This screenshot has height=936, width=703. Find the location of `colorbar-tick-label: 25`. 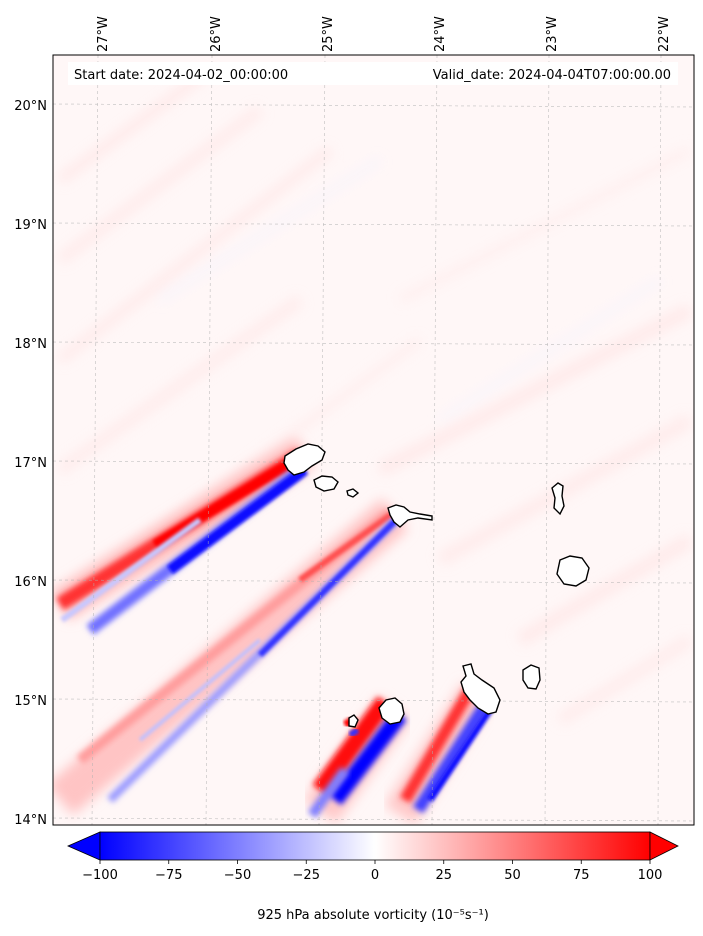

colorbar-tick-label: 25 is located at coordinates (443, 875).